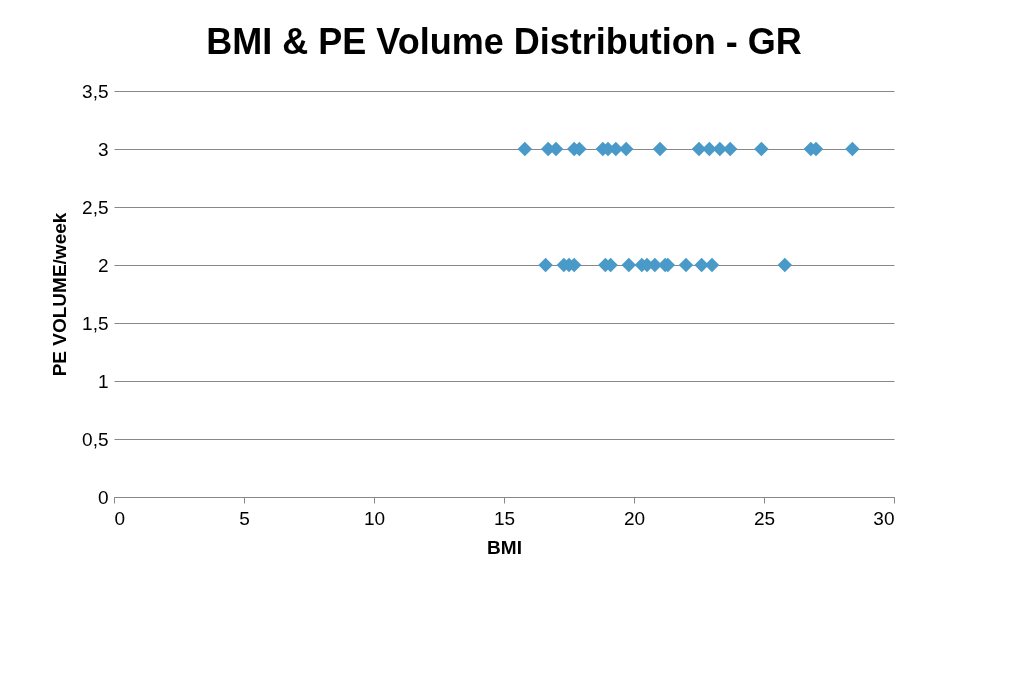 The image size is (1032, 686). What do you see at coordinates (103, 497) in the screenshot?
I see `y-tick-label: 0` at bounding box center [103, 497].